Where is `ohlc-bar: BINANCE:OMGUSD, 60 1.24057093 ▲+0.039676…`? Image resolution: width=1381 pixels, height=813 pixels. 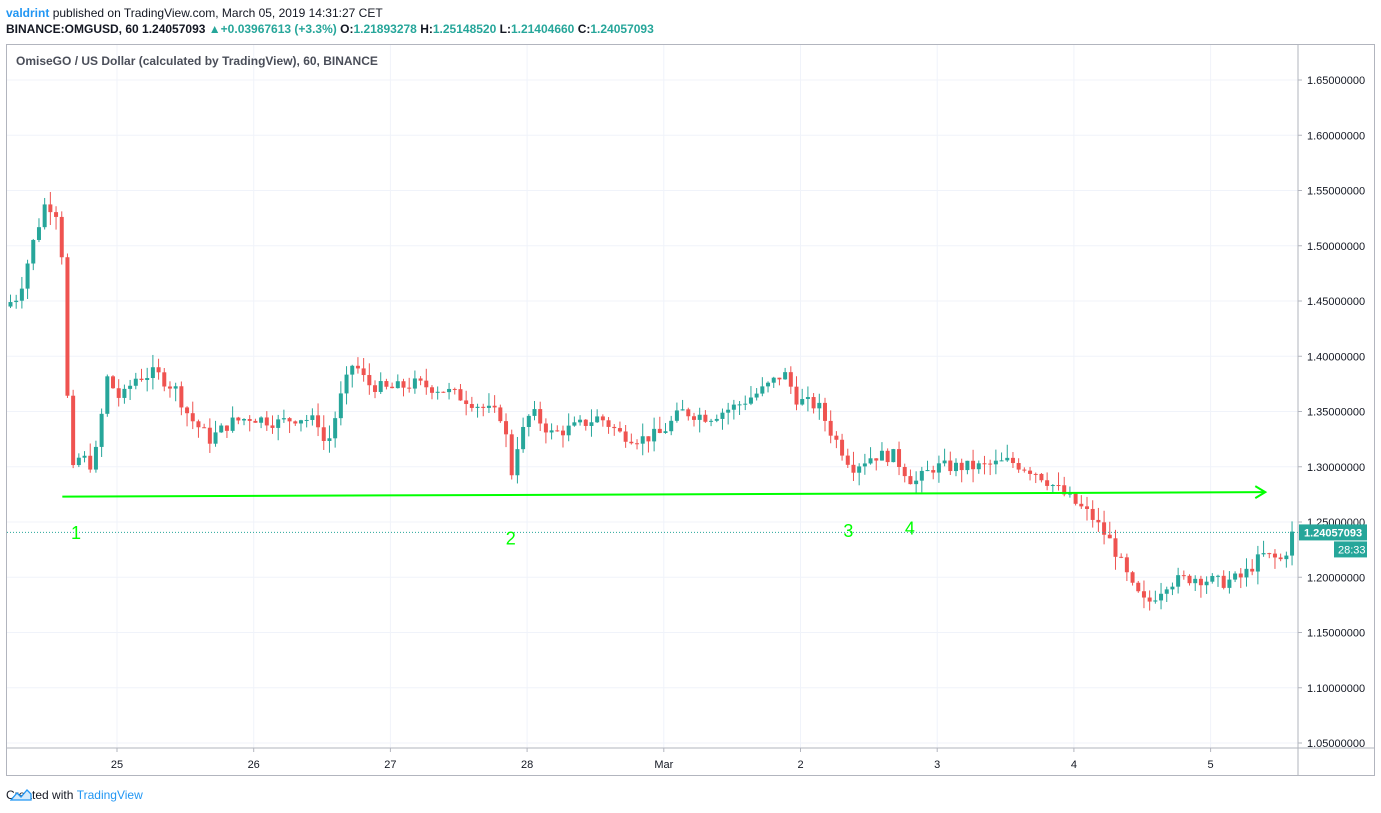
ohlc-bar: BINANCE:OMGUSD, 60 1.24057093 ▲+0.039676… is located at coordinates (330, 29).